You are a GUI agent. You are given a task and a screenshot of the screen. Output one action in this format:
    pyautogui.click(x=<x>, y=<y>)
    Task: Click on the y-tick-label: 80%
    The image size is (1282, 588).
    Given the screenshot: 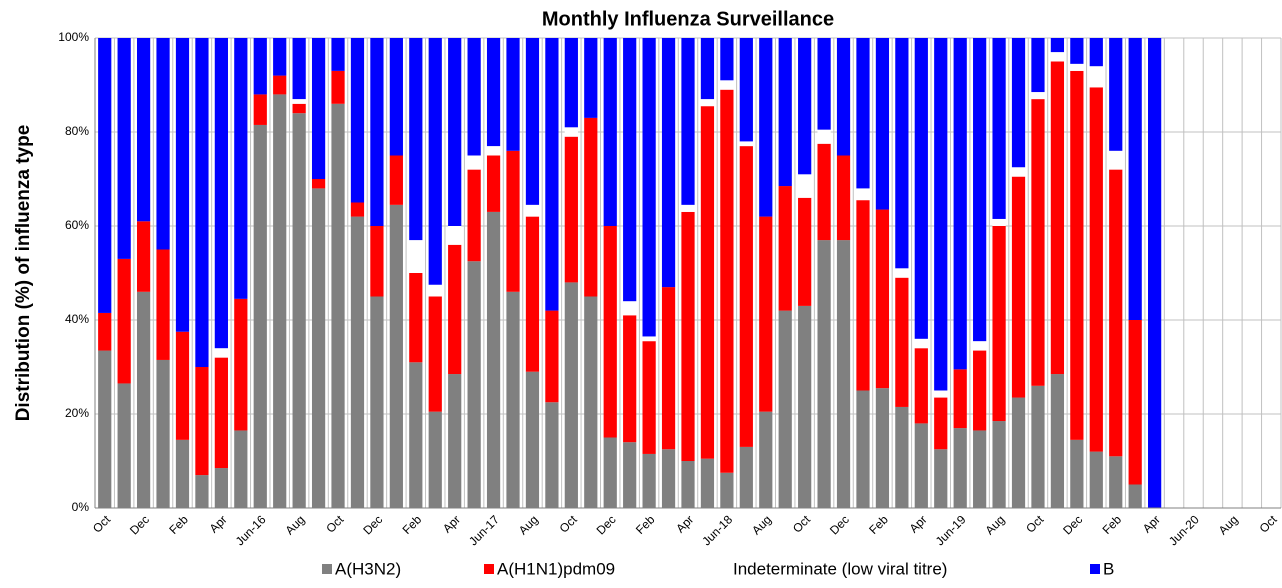 What is the action you would take?
    pyautogui.click(x=77, y=131)
    